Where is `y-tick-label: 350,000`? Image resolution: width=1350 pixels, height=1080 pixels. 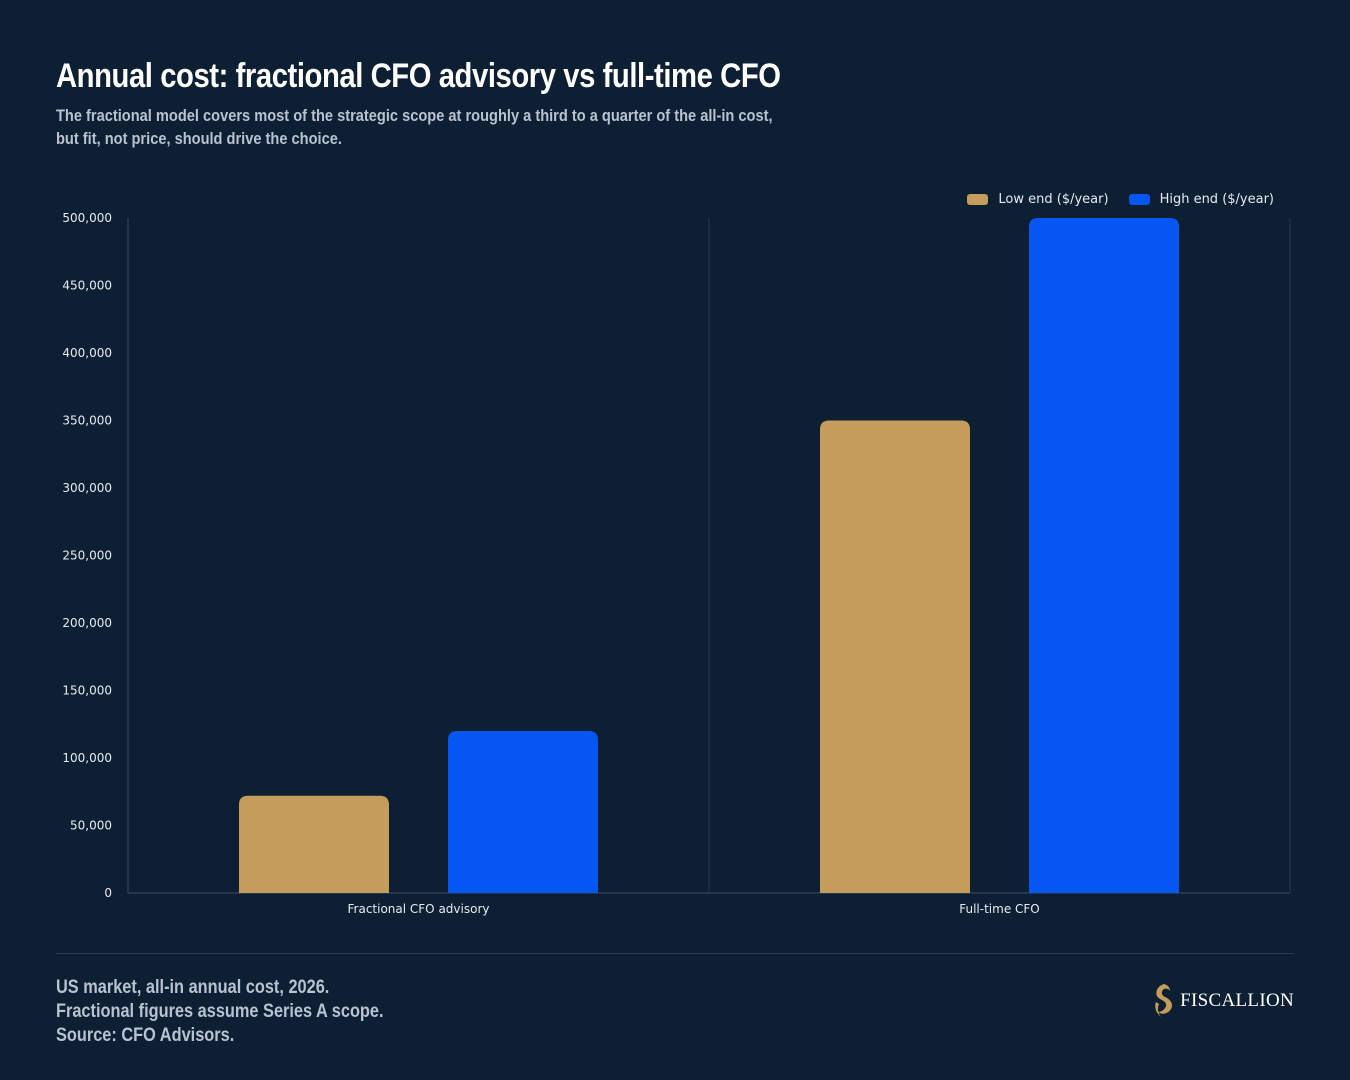 y-tick-label: 350,000 is located at coordinates (87, 421).